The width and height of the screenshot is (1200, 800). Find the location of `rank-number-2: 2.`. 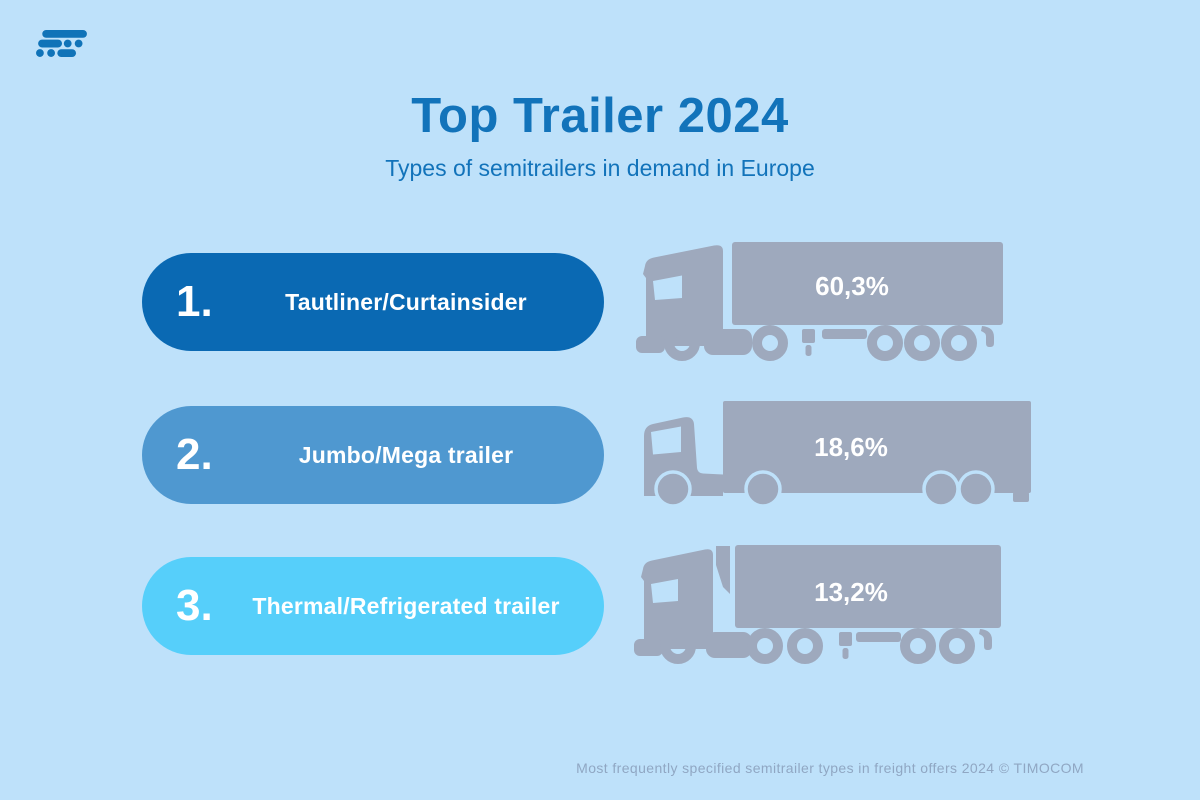

rank-number-2: 2. is located at coordinates (194, 454).